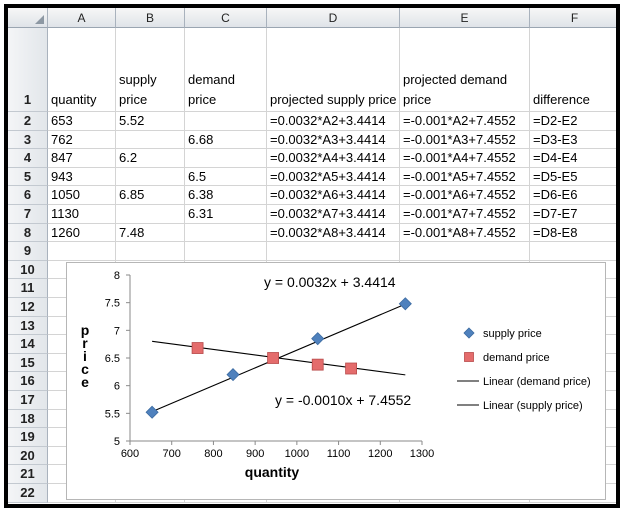  Describe the element at coordinates (150, 140) in the screenshot. I see `cell-b3` at that location.